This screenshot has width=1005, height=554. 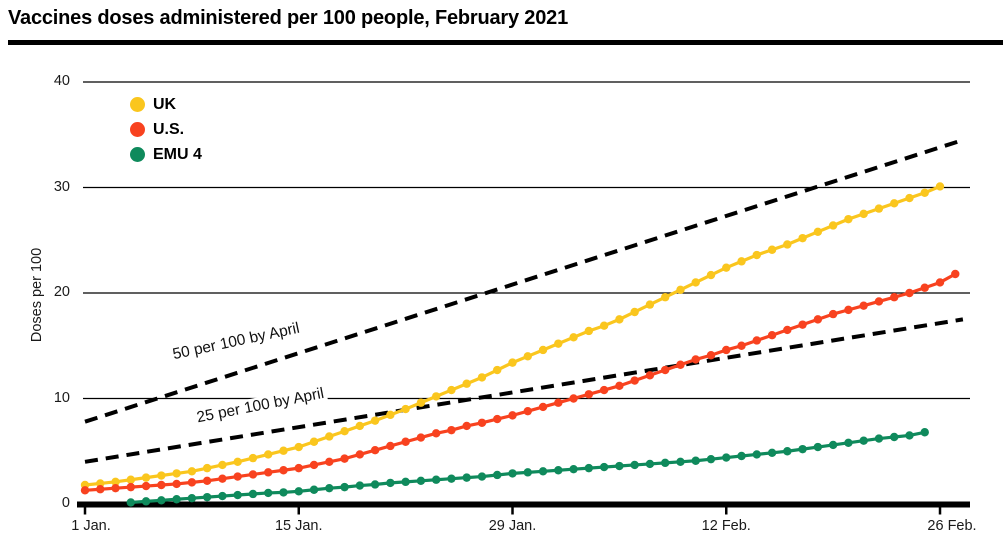 I want to click on x-tick-label: 12 Feb., so click(x=726, y=526).